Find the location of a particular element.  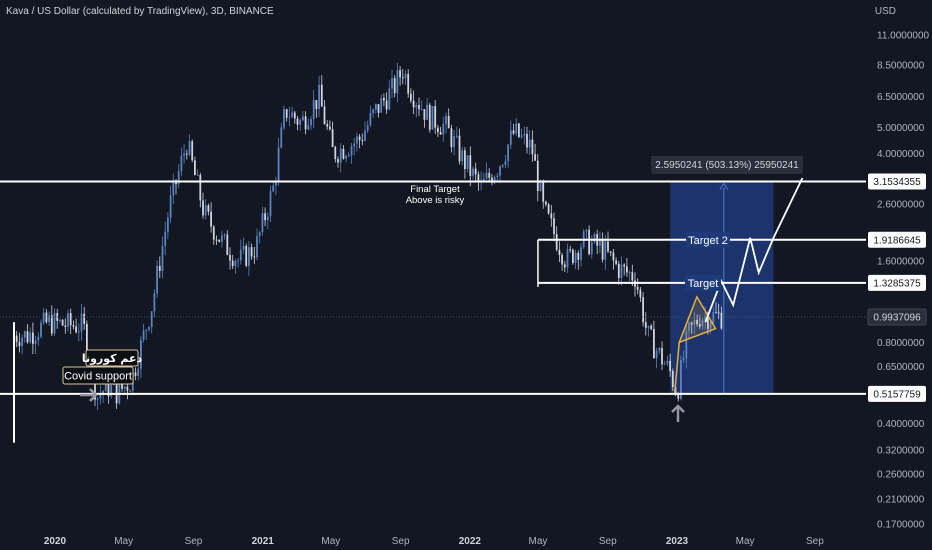

price-tick-label: 0.2600000 is located at coordinates (901, 475).